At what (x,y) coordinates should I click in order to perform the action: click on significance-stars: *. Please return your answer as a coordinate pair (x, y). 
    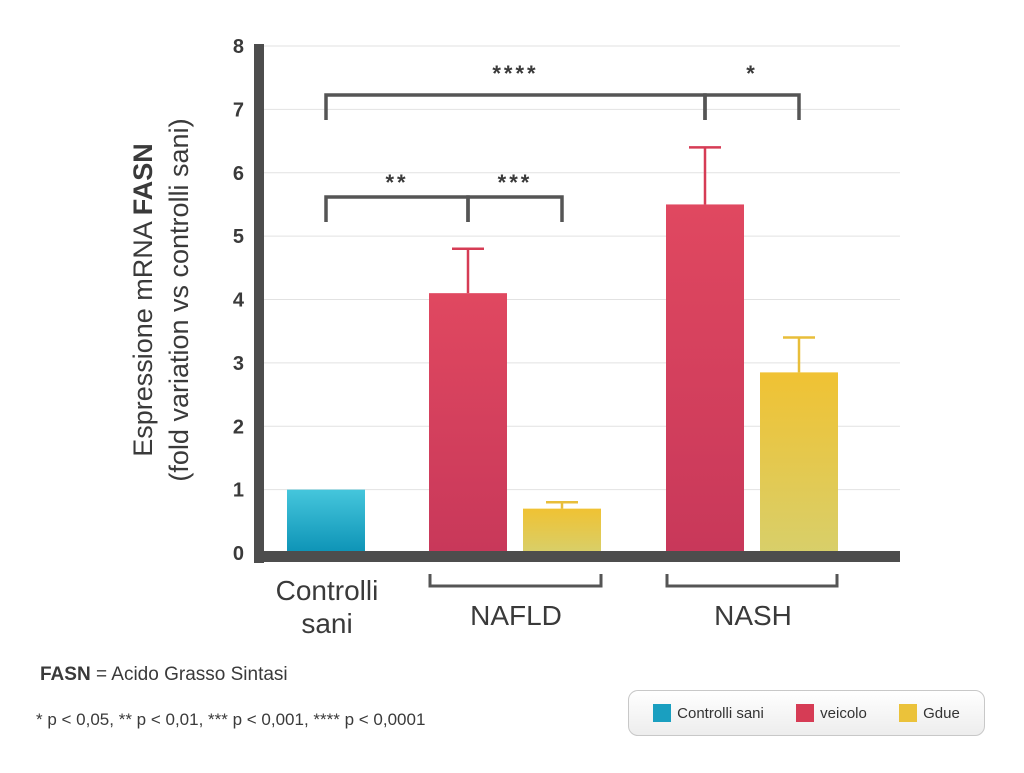
    Looking at the image, I should click on (752, 73).